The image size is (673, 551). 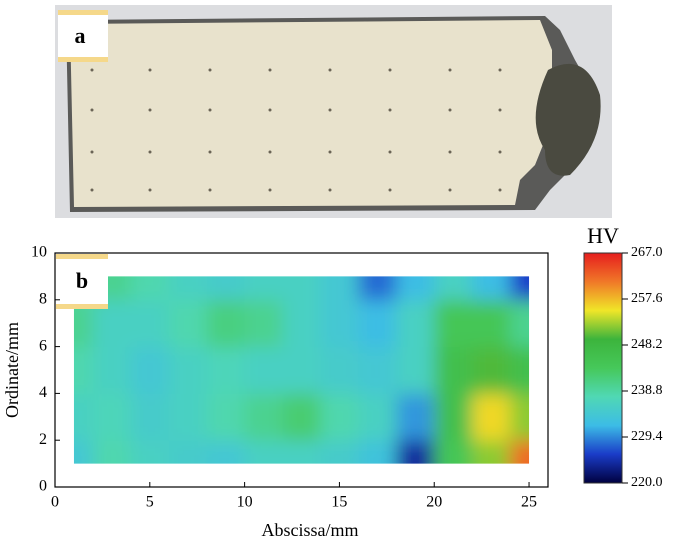 I want to click on x-axis-label: Abscissa/mm, so click(x=310, y=530).